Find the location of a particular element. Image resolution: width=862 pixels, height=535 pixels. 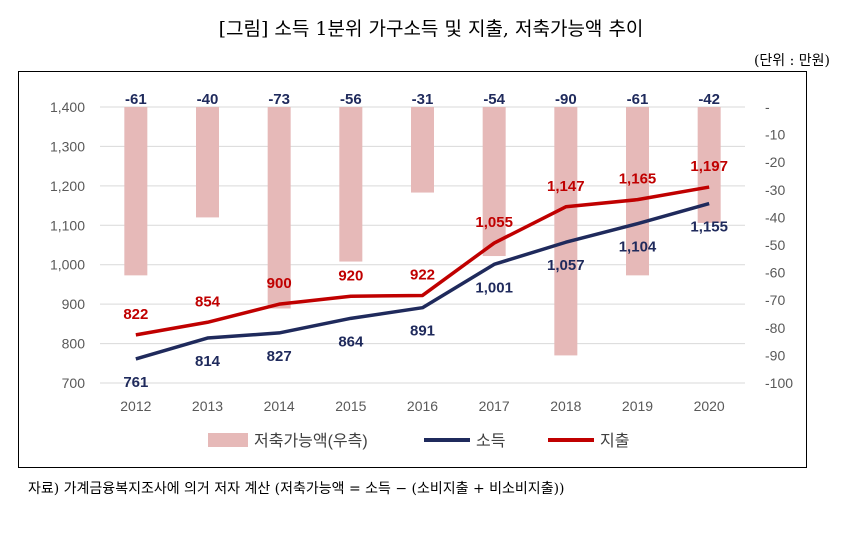

legend-savings-swatch is located at coordinates (228, 440).